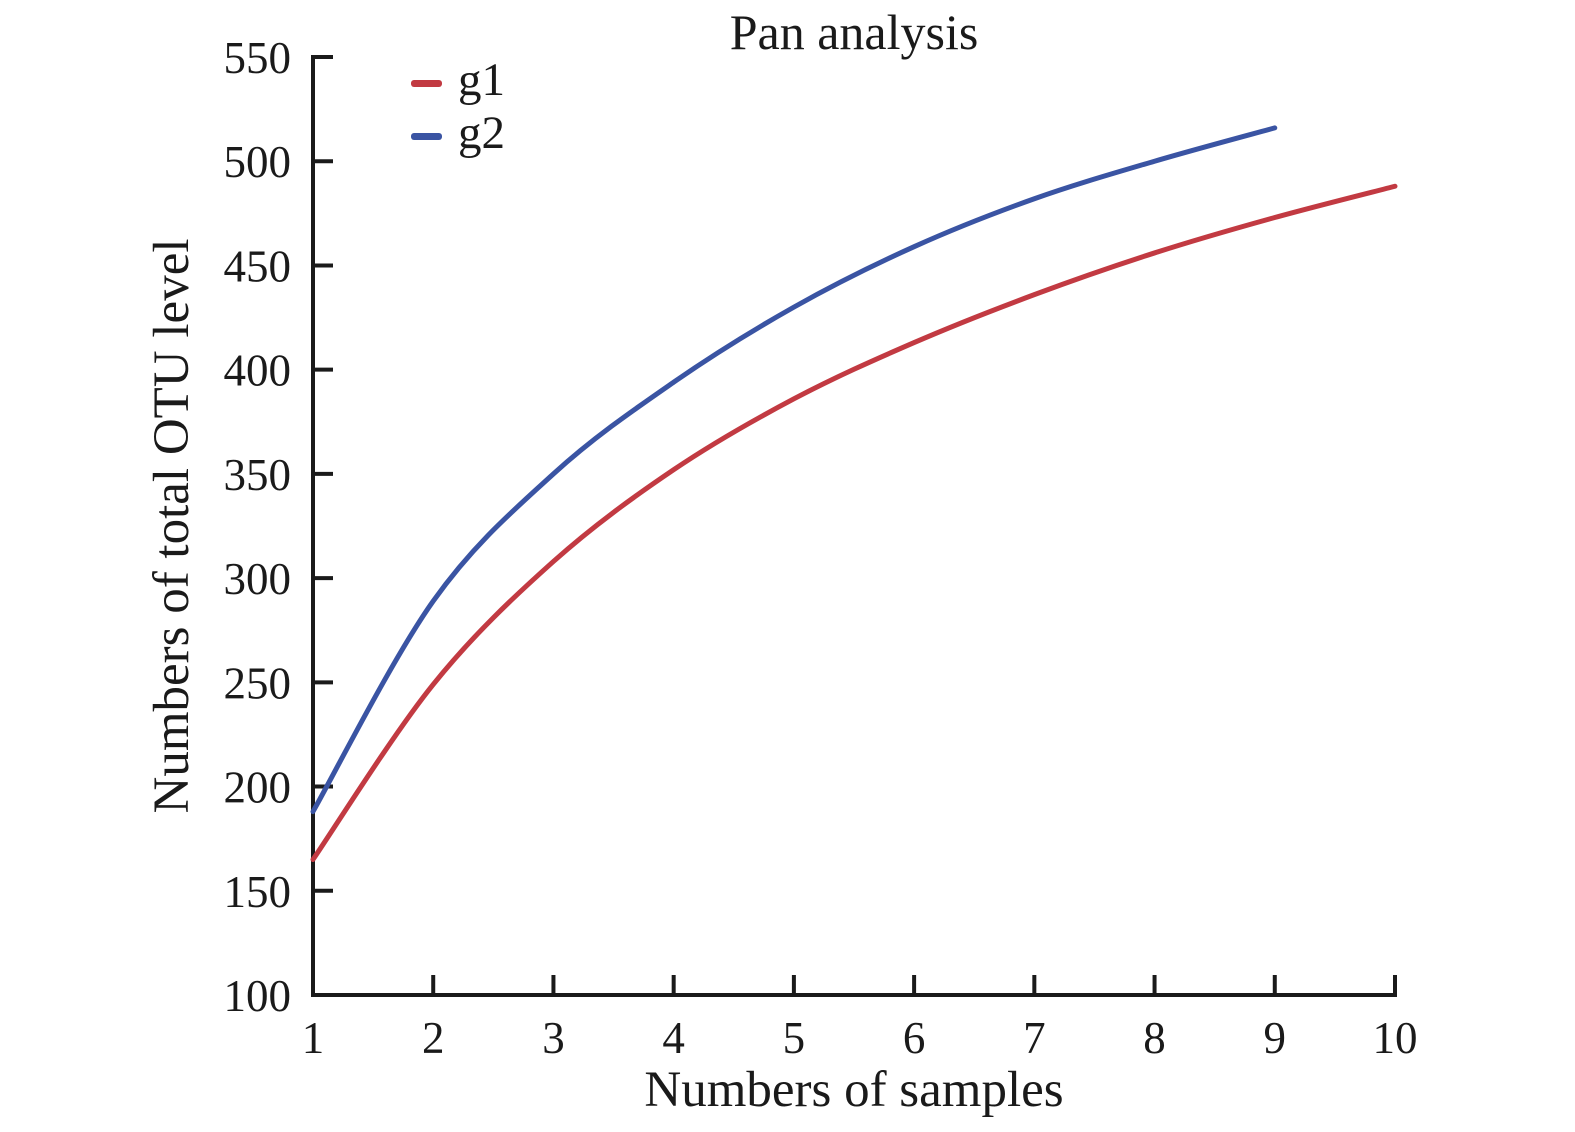 Image resolution: width=1575 pixels, height=1132 pixels. I want to click on x-tick-label: 3, so click(553, 1038).